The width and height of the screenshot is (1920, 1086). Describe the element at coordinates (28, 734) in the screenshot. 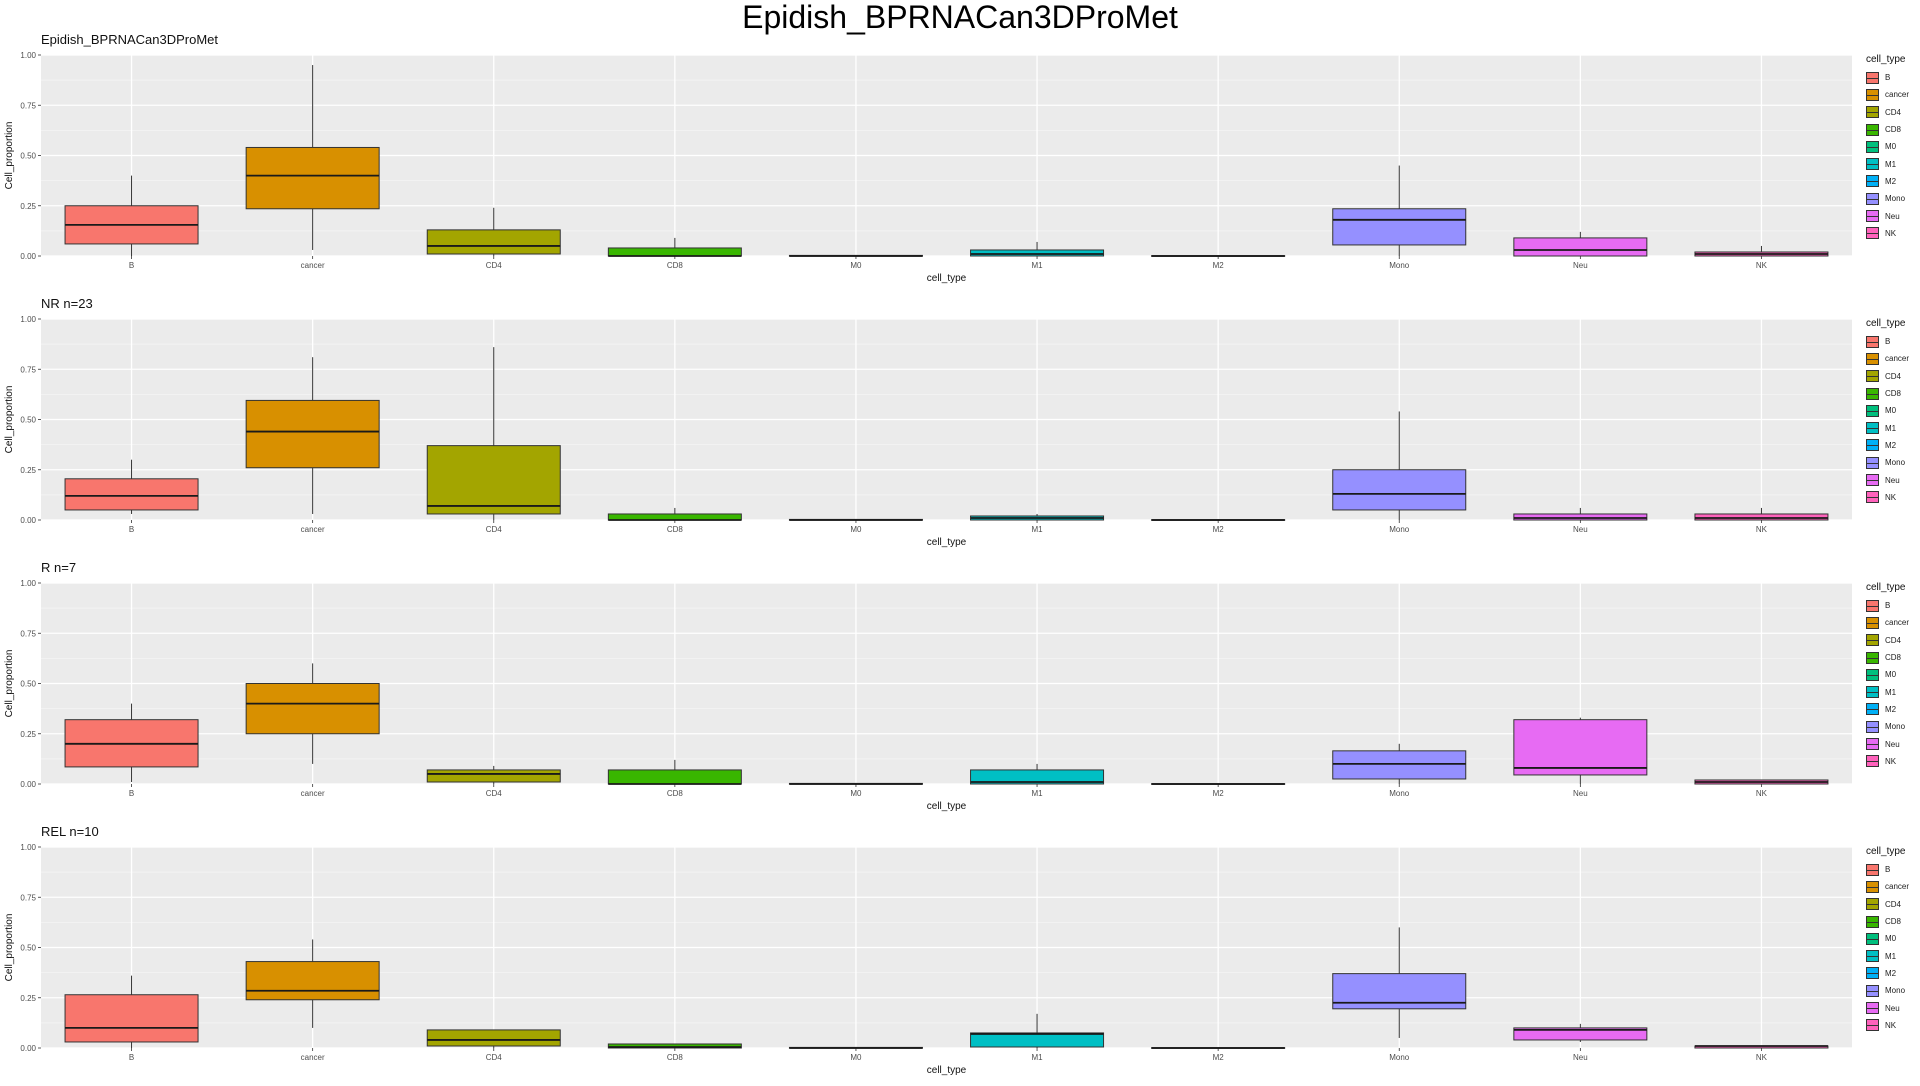

I see `y-tick-label: 0.25` at that location.